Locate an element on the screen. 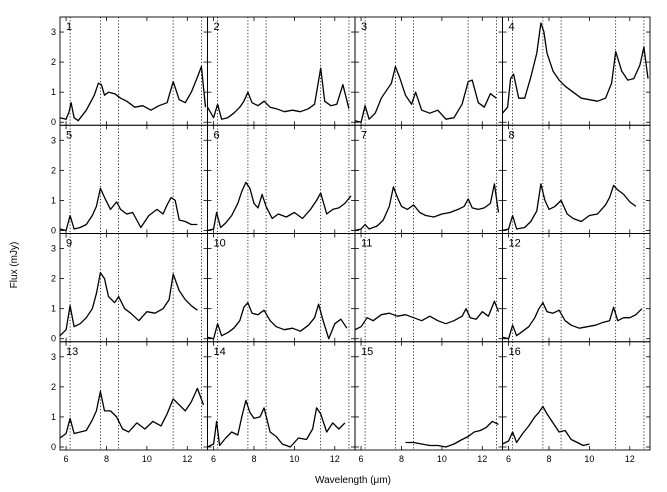 The image size is (667, 492). panel-3: 3 is located at coordinates (428, 71).